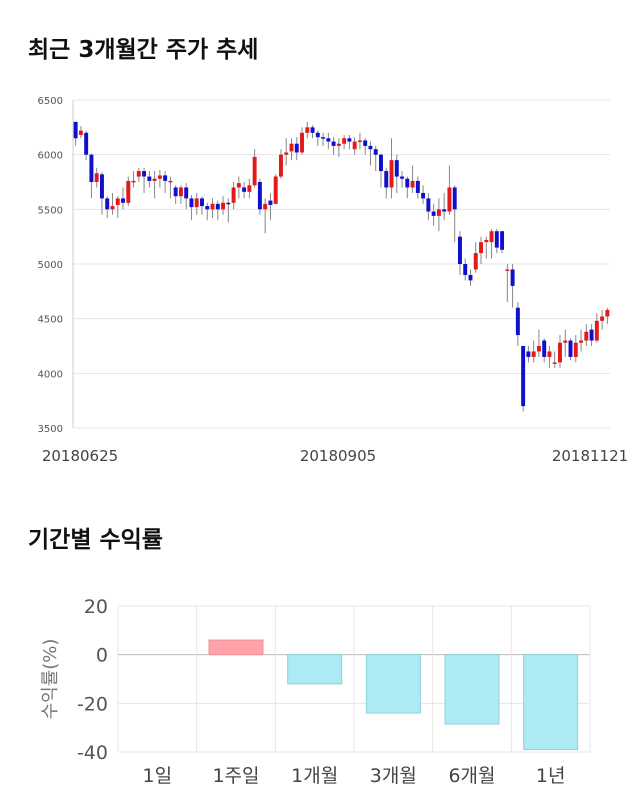  What do you see at coordinates (50, 679) in the screenshot?
I see `y-axis-label: 수익률(%)` at bounding box center [50, 679].